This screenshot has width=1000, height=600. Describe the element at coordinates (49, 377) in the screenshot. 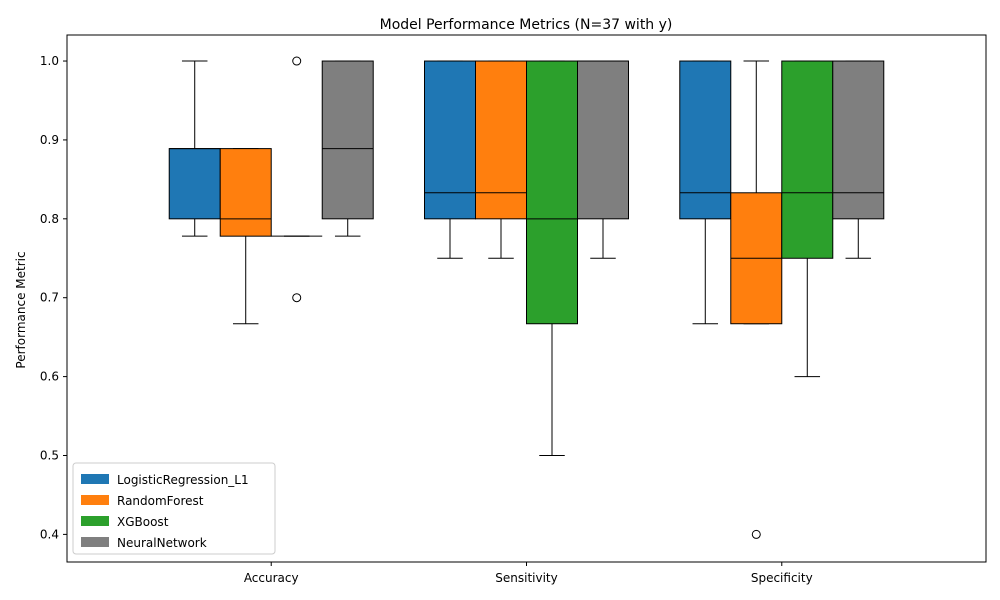

I see `y-tick-label: 0.6` at that location.